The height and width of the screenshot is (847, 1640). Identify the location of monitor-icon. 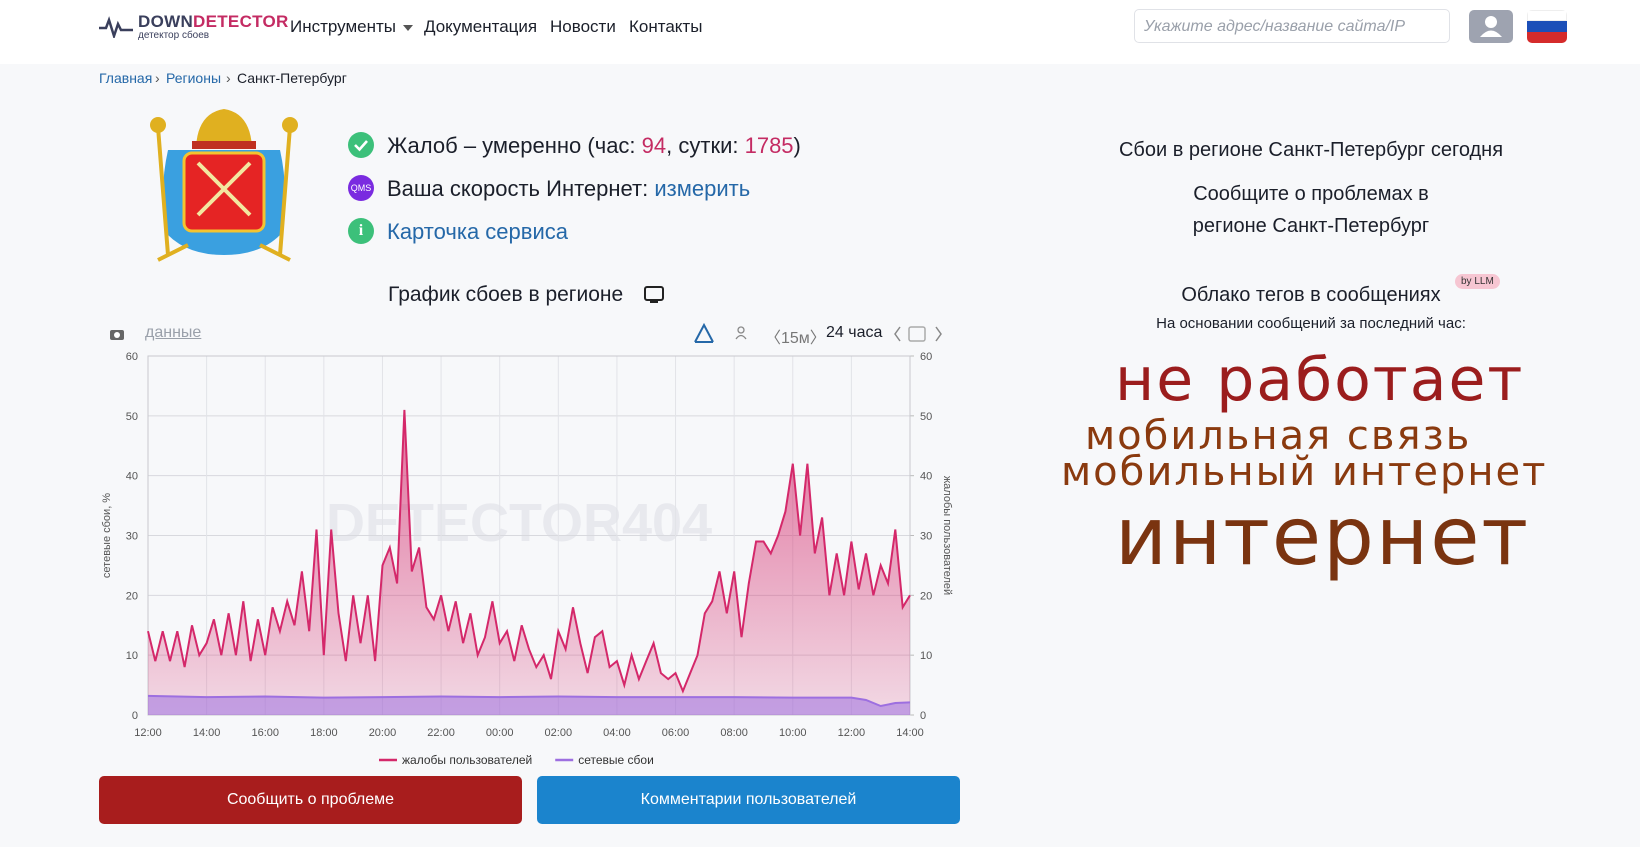
(654, 294).